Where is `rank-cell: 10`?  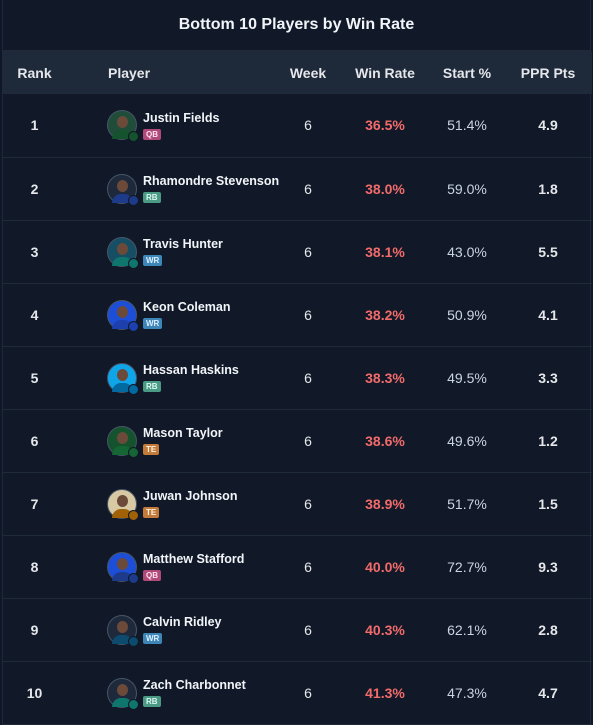 rank-cell: 10 is located at coordinates (34, 692).